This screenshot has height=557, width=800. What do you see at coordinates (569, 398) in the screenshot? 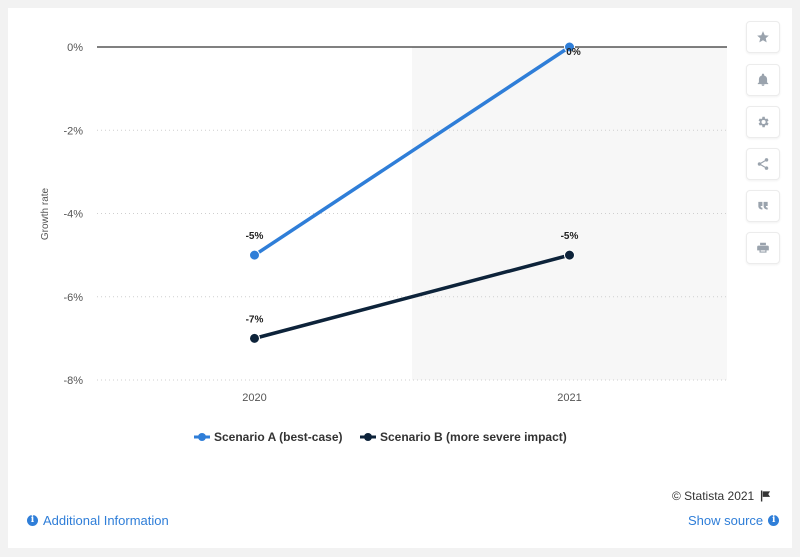
I see `x-tick-label: 2021` at bounding box center [569, 398].